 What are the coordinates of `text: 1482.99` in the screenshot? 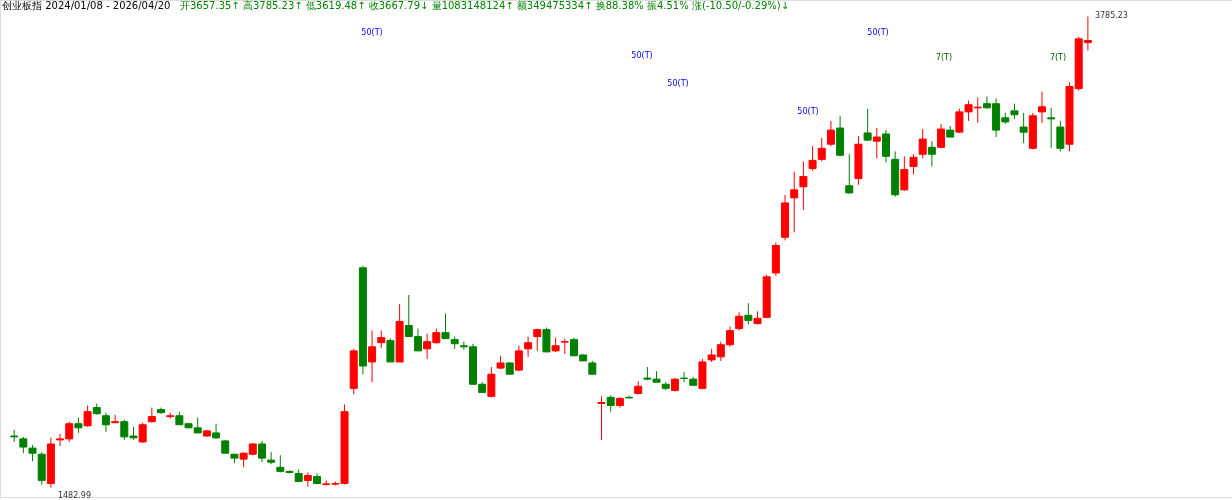 It's located at (74, 495).